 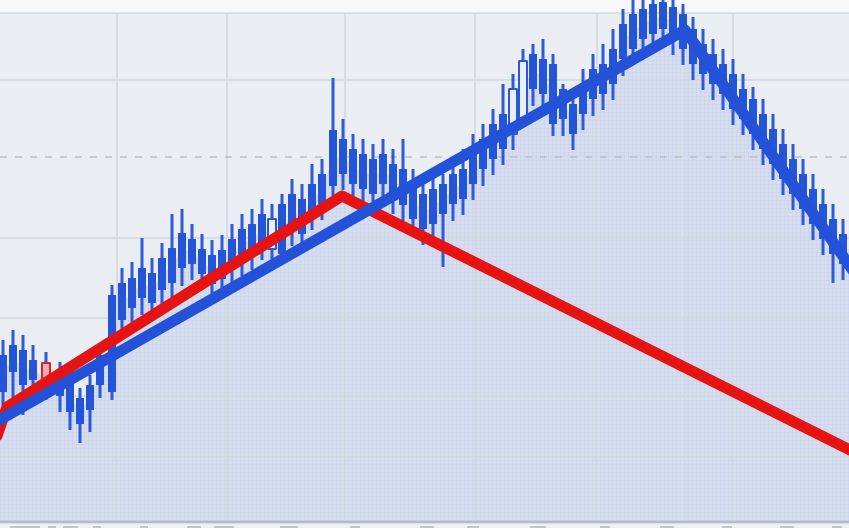 What do you see at coordinates (424, 524) in the screenshot?
I see `axis-layer` at bounding box center [424, 524].